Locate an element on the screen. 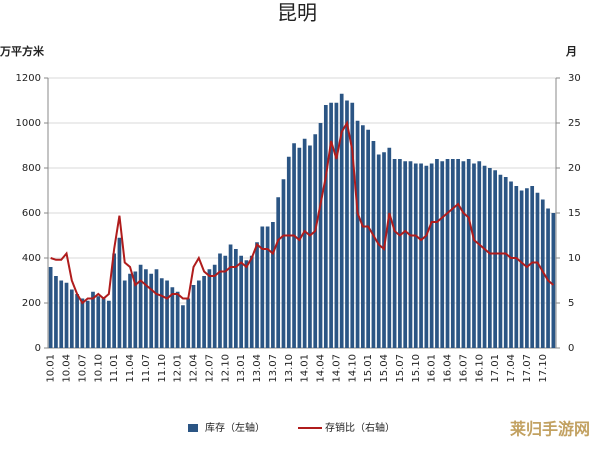 This screenshot has height=449, width=594. y2-tick-label: 5 is located at coordinates (571, 303).